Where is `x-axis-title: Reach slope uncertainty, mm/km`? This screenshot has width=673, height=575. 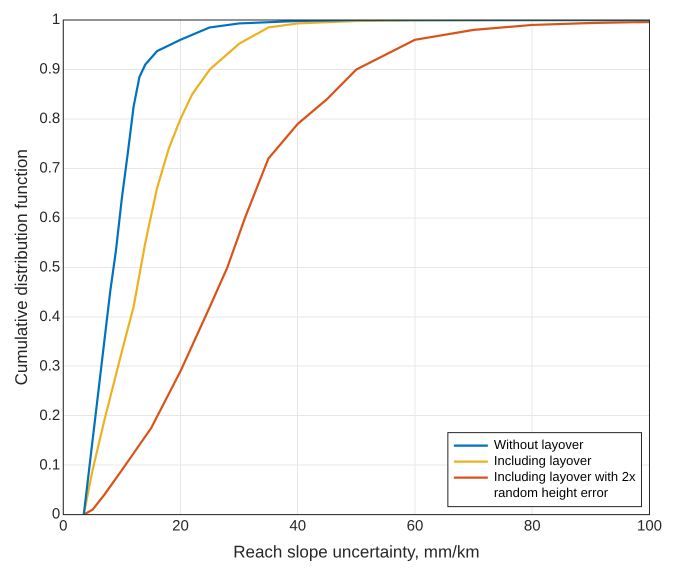 x-axis-title: Reach slope uncertainty, mm/km is located at coordinates (356, 552).